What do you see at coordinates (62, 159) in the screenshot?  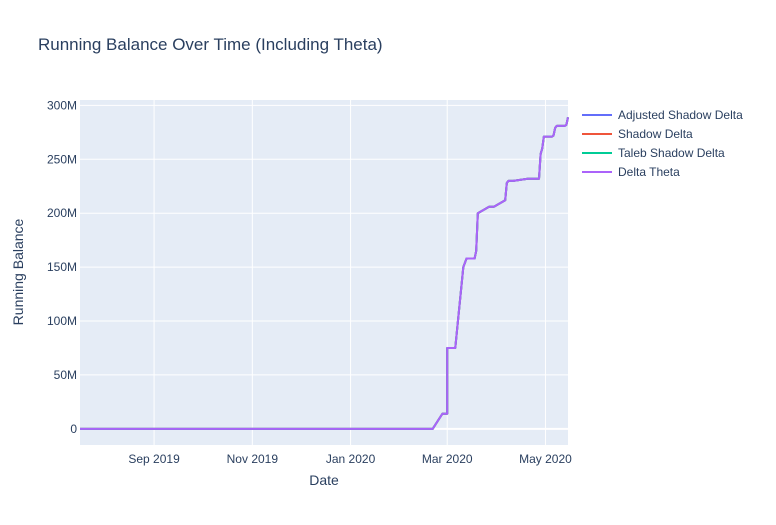 I see `y-tick-label: 250M` at bounding box center [62, 159].